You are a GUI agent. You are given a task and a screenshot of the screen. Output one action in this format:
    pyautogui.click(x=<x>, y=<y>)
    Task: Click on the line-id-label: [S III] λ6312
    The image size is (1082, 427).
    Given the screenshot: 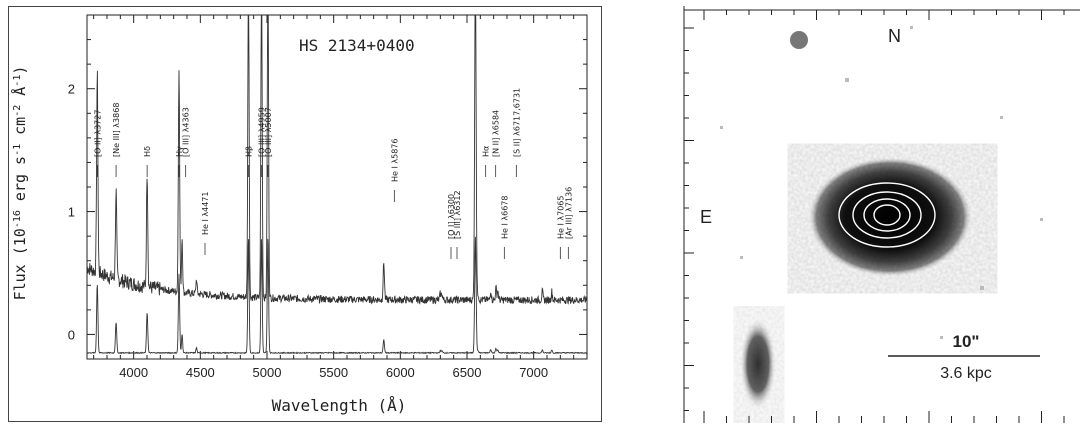 What is the action you would take?
    pyautogui.click(x=457, y=214)
    